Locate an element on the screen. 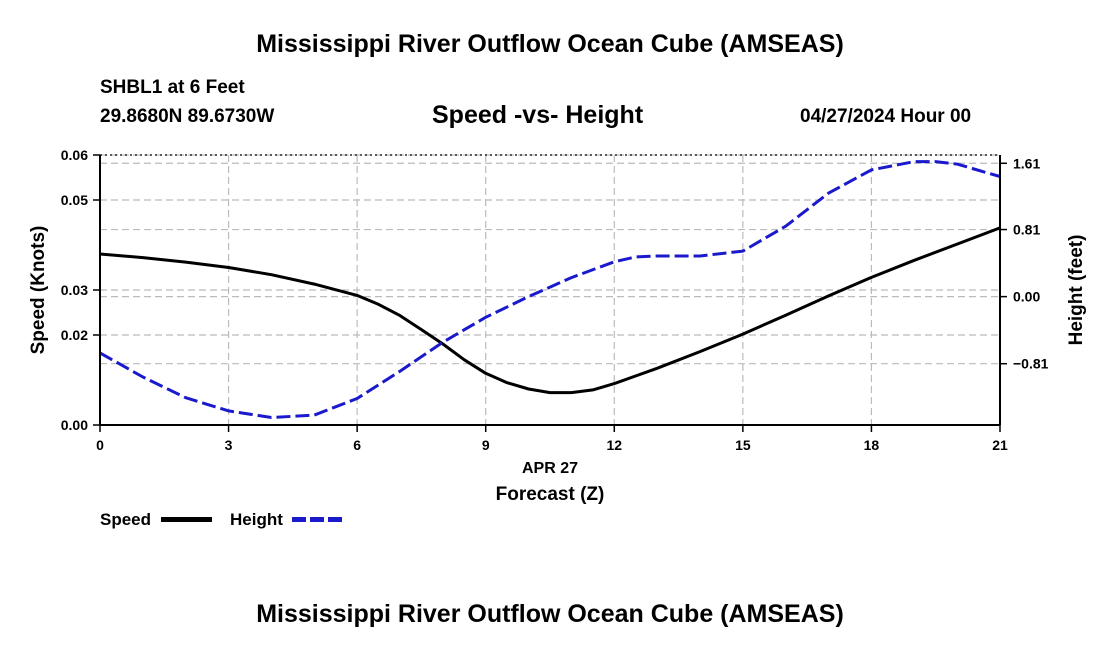 Image resolution: width=1100 pixels, height=650 pixels. x-tick-label: 6 is located at coordinates (357, 445).